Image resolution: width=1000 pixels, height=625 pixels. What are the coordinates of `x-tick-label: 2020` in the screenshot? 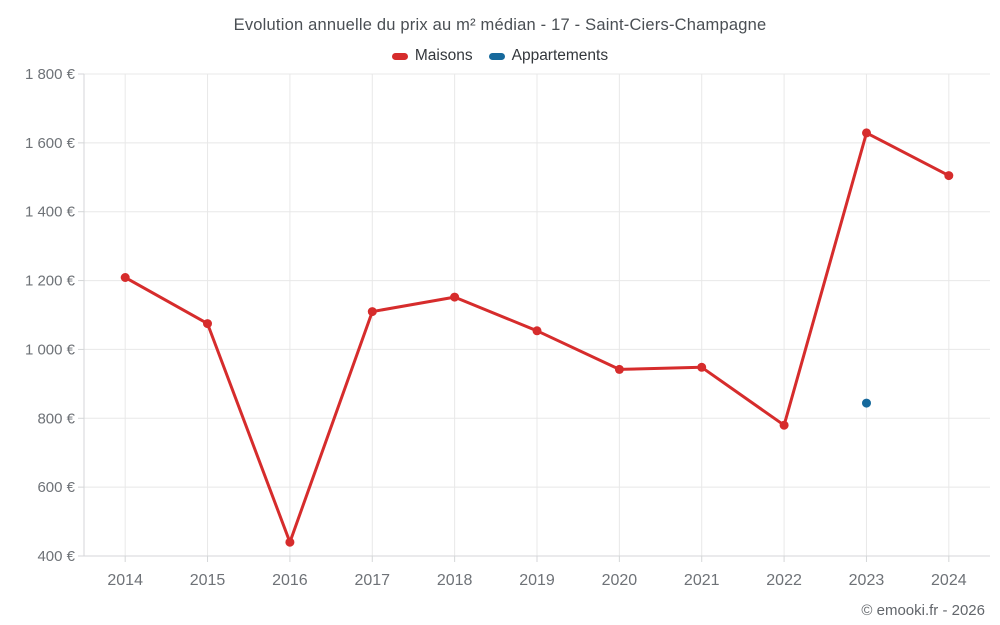 It's located at (620, 580).